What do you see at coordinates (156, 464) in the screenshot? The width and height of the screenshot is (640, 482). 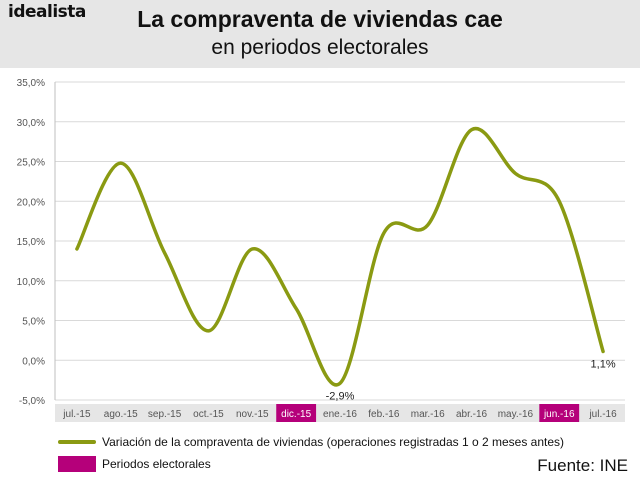 I see `legend-electoral-label: Periodos electorales` at bounding box center [156, 464].